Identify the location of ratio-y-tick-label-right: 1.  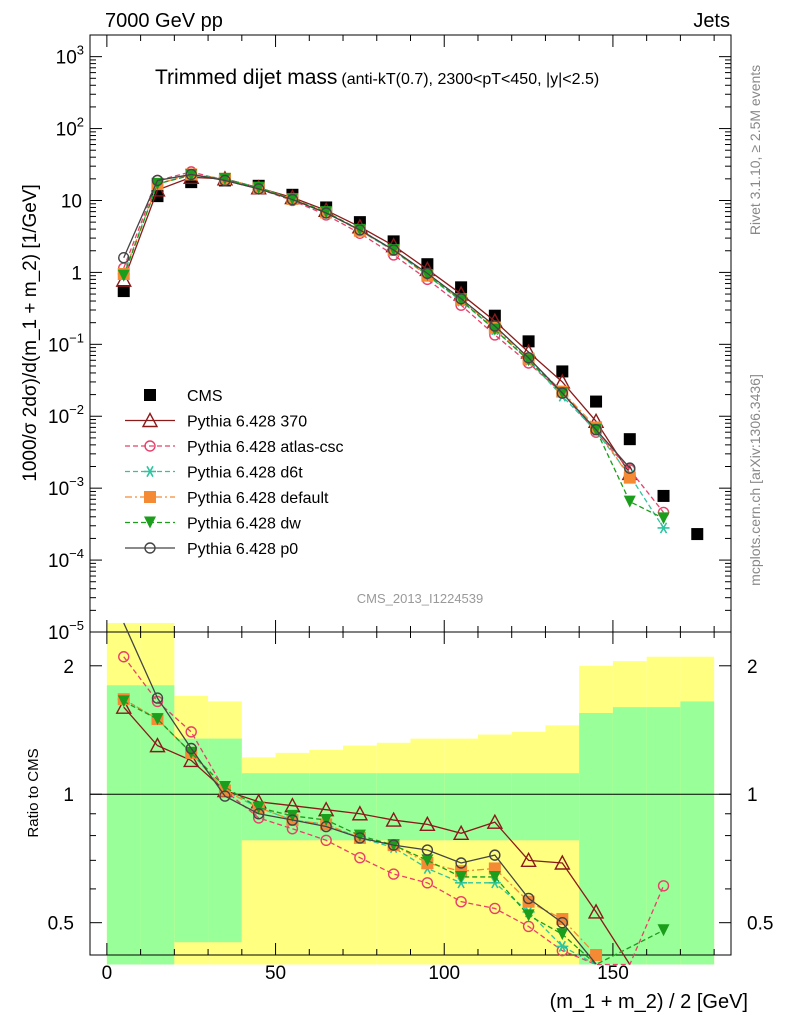
(752, 795).